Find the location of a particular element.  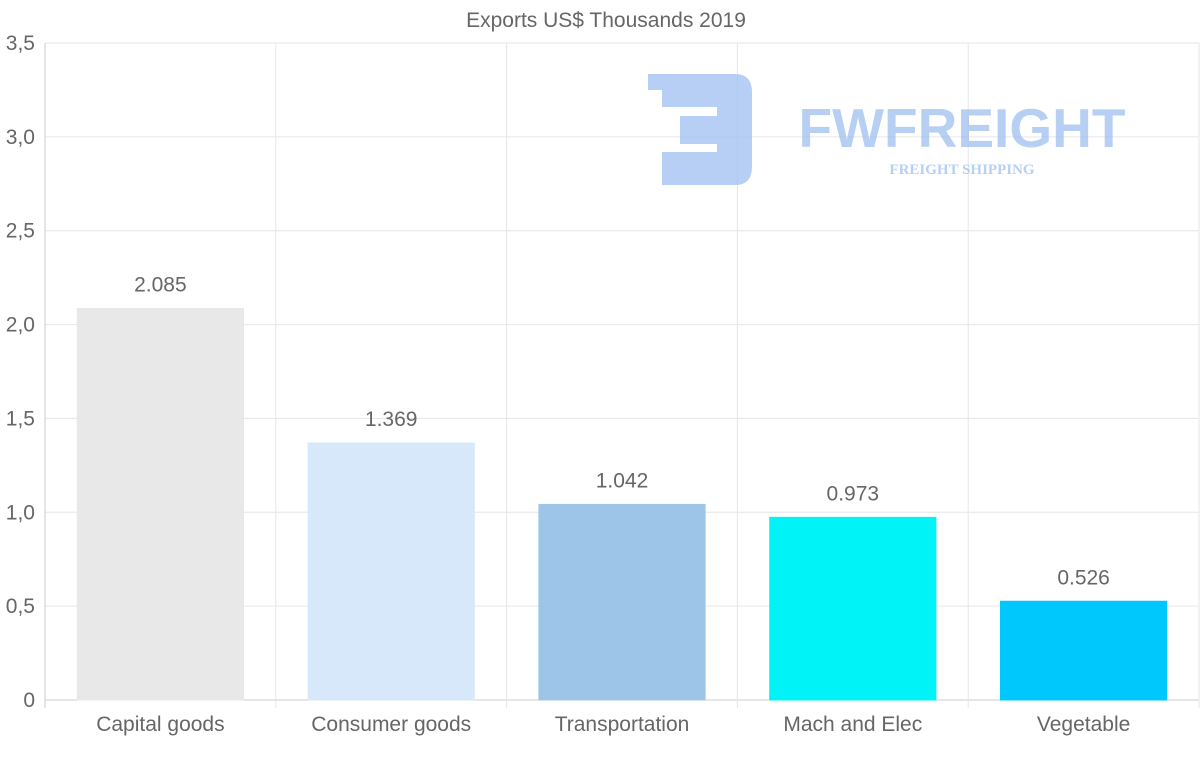

bar-value-label: 1.369 is located at coordinates (391, 419).